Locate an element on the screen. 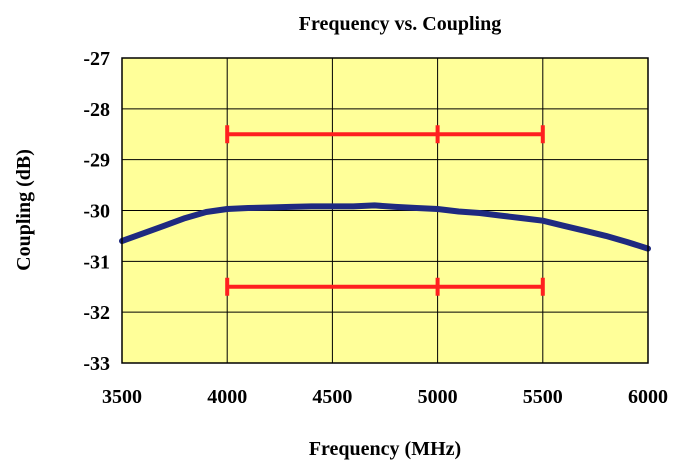 This screenshot has width=692, height=473. y-tick-label: -33 is located at coordinates (96, 364).